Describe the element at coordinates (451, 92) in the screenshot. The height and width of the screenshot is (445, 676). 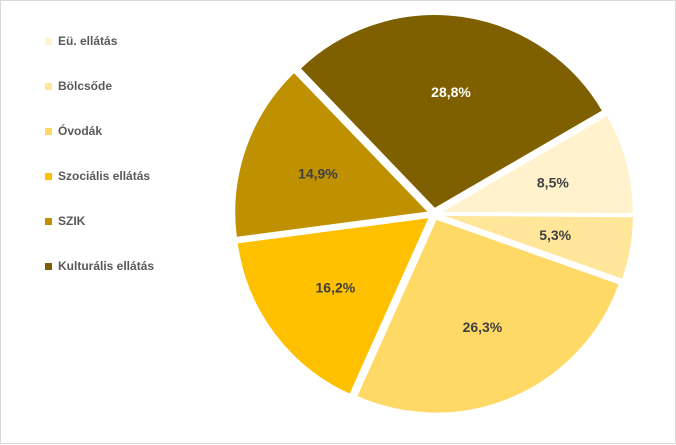
I see `data-label: 28,8%` at that location.